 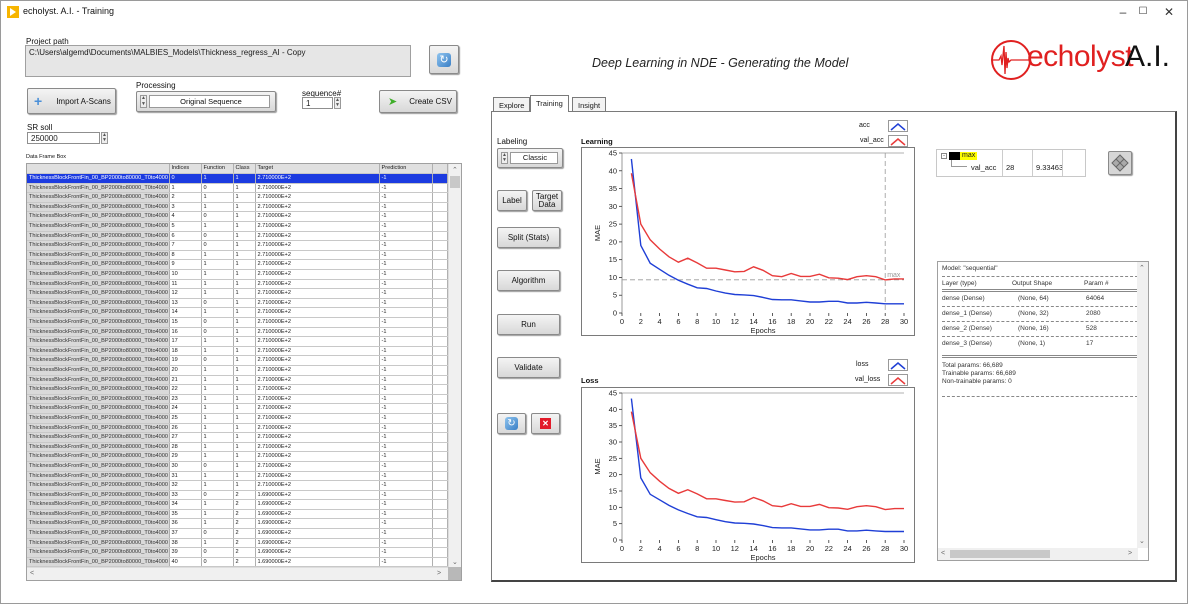 I want to click on legend-loss-swatch, so click(x=898, y=365).